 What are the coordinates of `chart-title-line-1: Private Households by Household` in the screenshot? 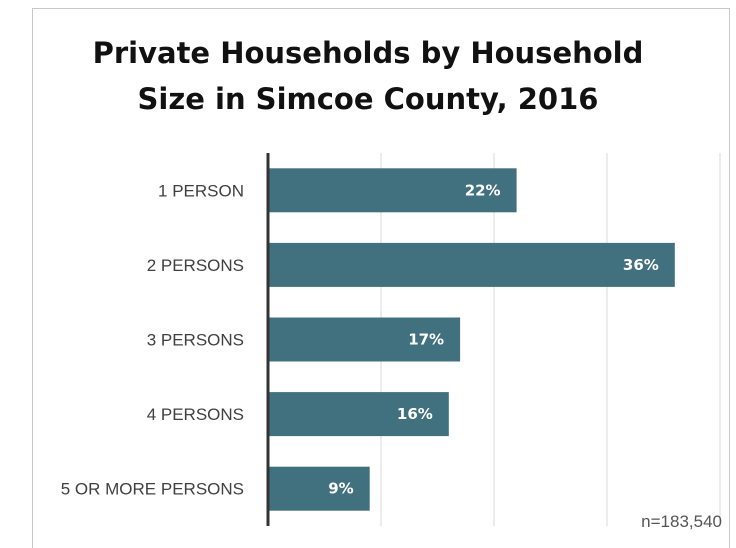 It's located at (368, 53).